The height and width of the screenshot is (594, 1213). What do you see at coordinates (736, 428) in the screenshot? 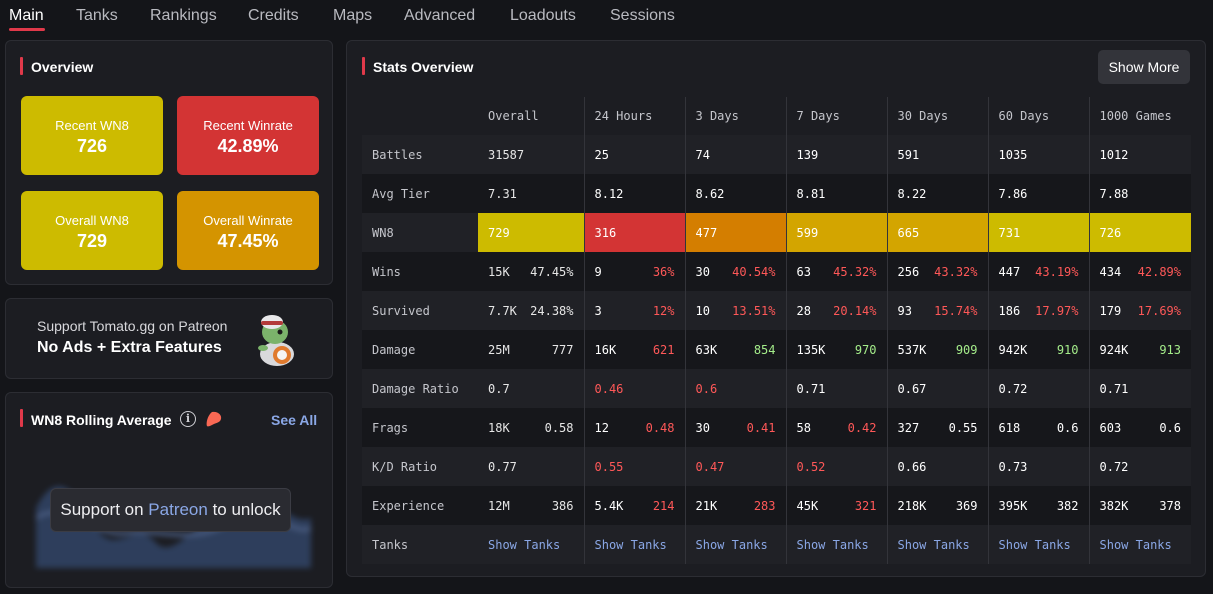
I see `cell-pair: 30 0.41` at bounding box center [736, 428].